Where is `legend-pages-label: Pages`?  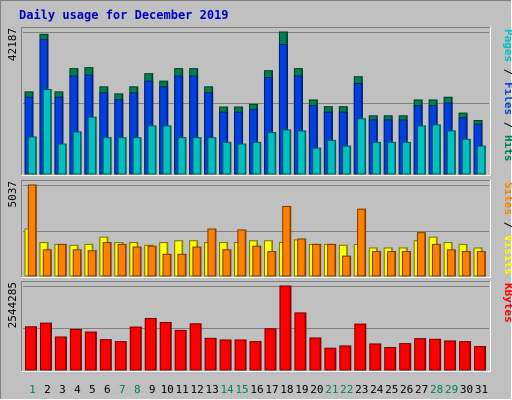 legend-pages-label: Pages is located at coordinates (507, 45).